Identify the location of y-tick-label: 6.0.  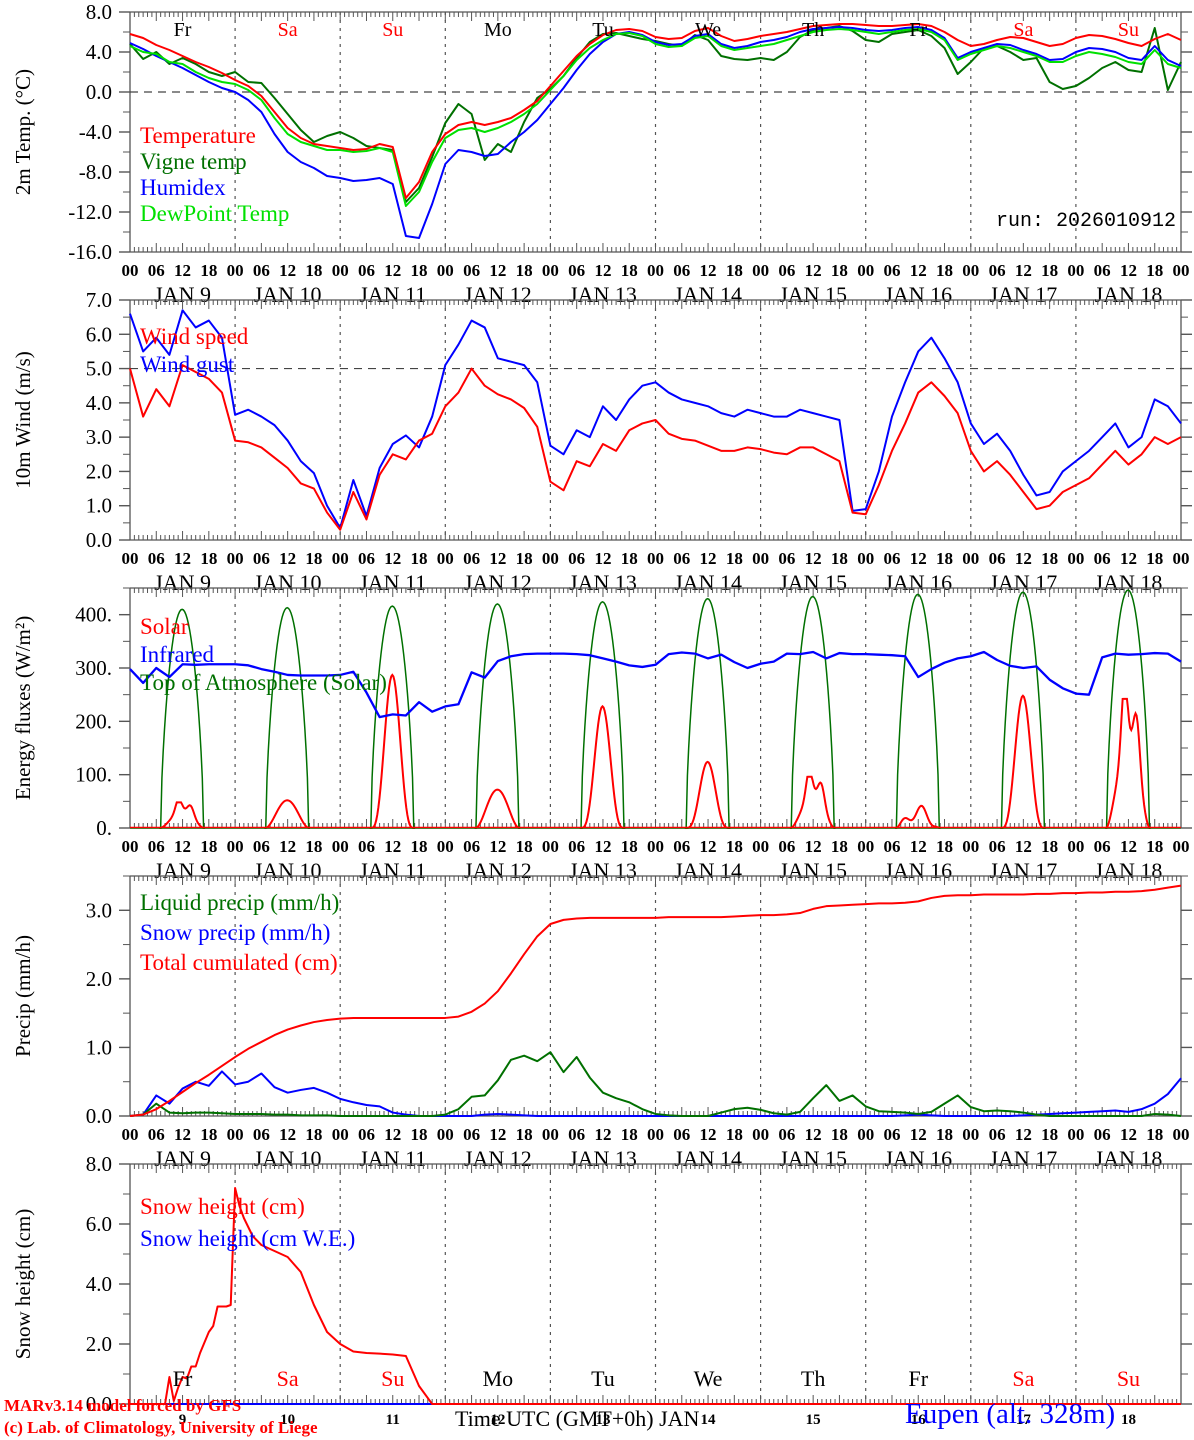
(99, 1224).